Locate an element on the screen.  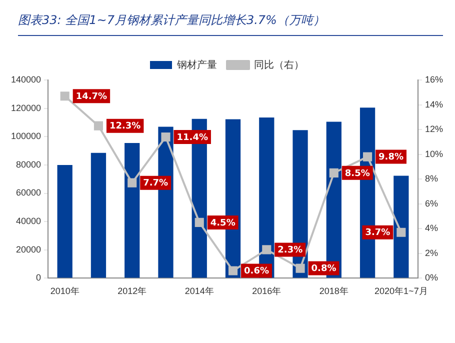
data-label: 0.8% is located at coordinates (323, 269).